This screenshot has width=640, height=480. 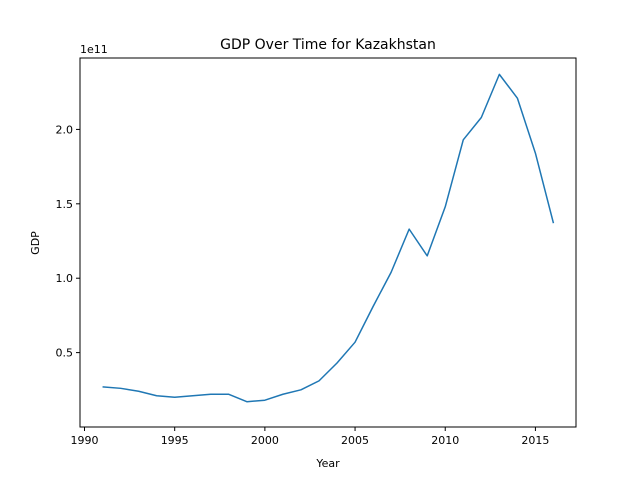 What do you see at coordinates (175, 440) in the screenshot?
I see `x-tick-label: 1995` at bounding box center [175, 440].